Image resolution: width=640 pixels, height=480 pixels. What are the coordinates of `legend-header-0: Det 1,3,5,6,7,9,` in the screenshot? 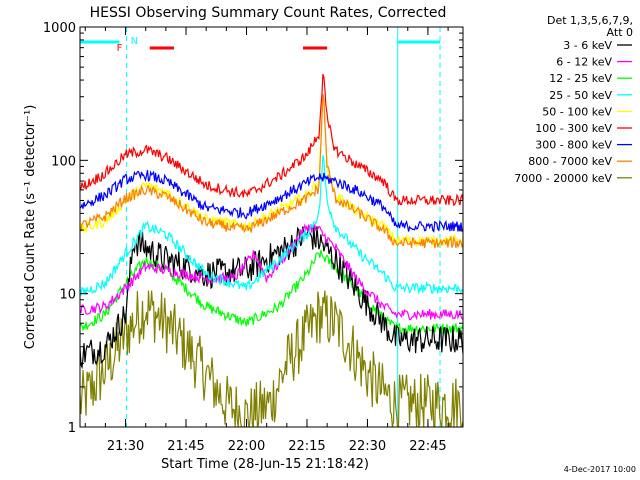 It's located at (590, 20).